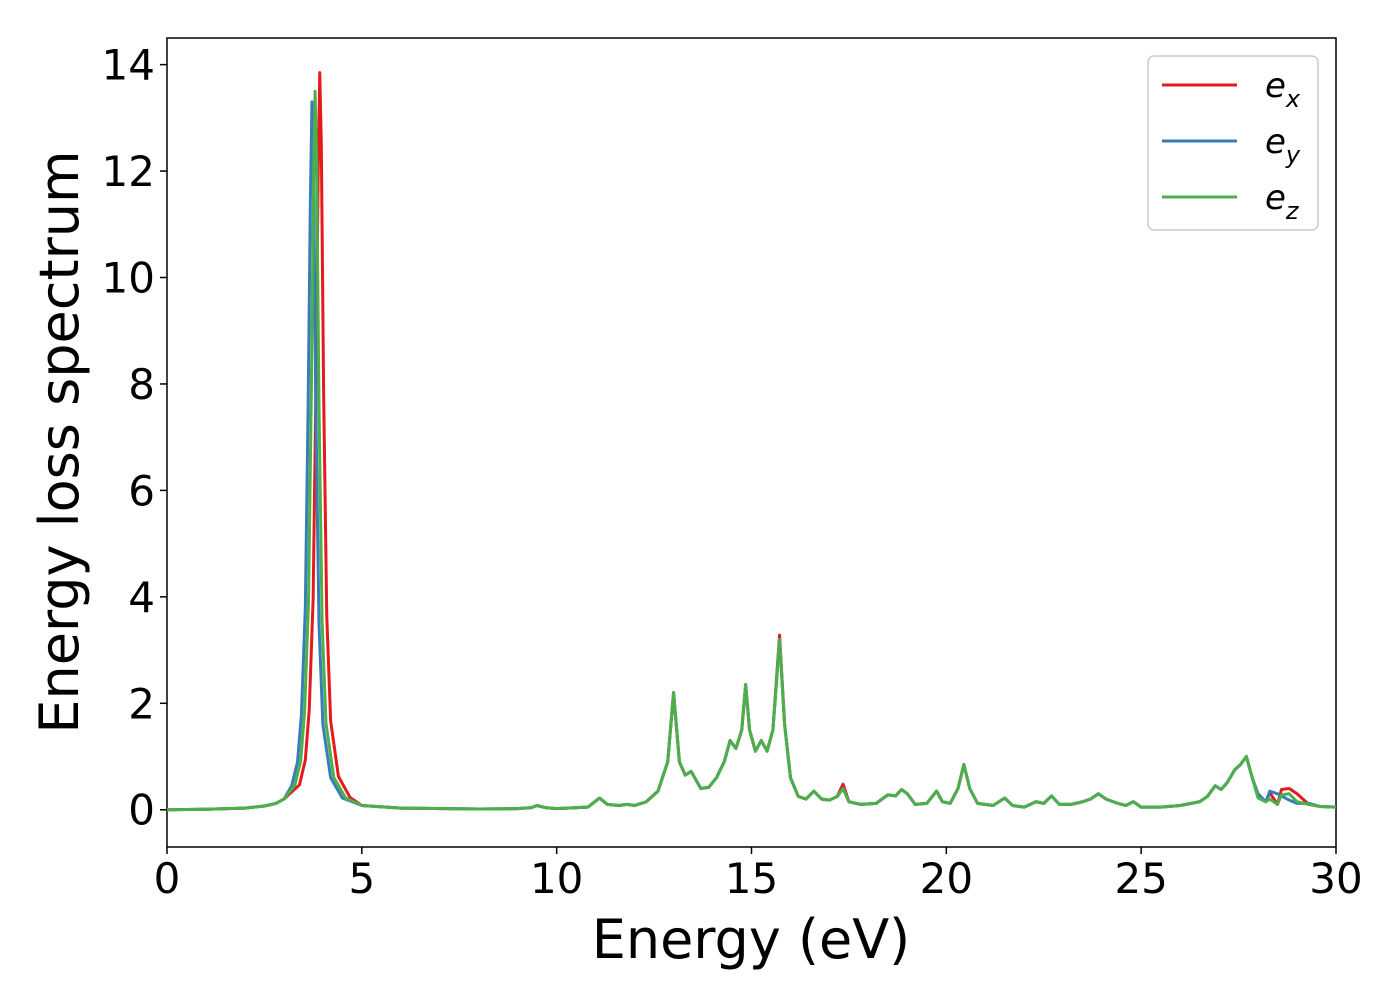 The height and width of the screenshot is (1000, 1400). What do you see at coordinates (946, 878) in the screenshot?
I see `x-tick-label: 20` at bounding box center [946, 878].